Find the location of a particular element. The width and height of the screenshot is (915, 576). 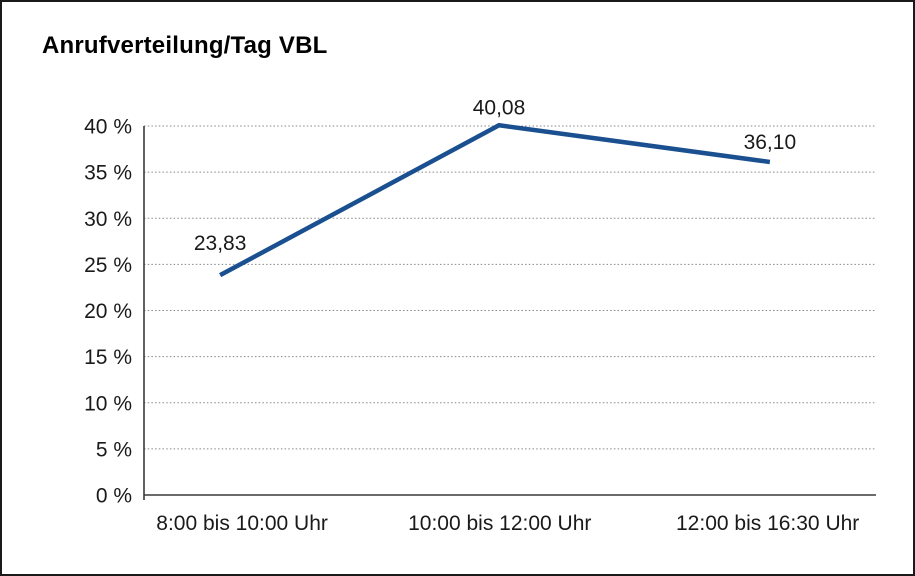

x-category-label: 8:00 bis 10:00 Uhr is located at coordinates (242, 523).